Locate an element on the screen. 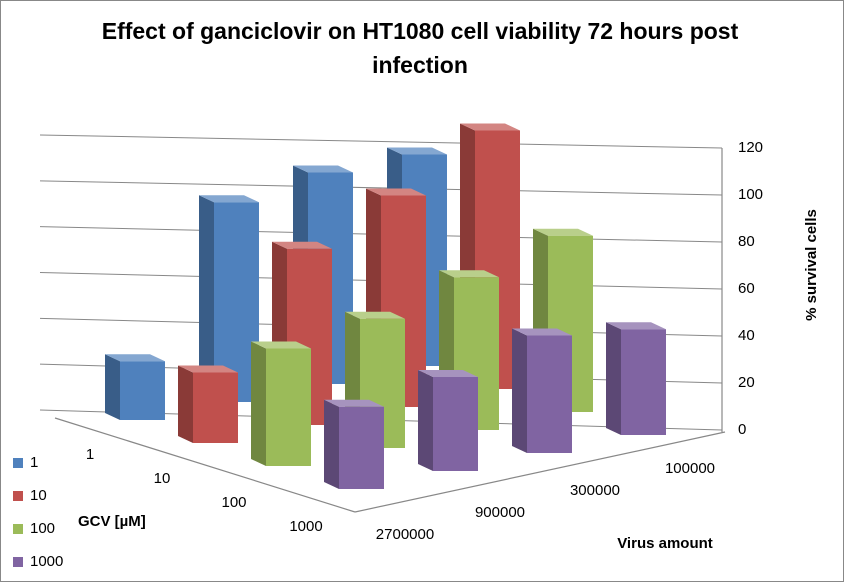  depth-tick-label: 10 is located at coordinates (162, 478).